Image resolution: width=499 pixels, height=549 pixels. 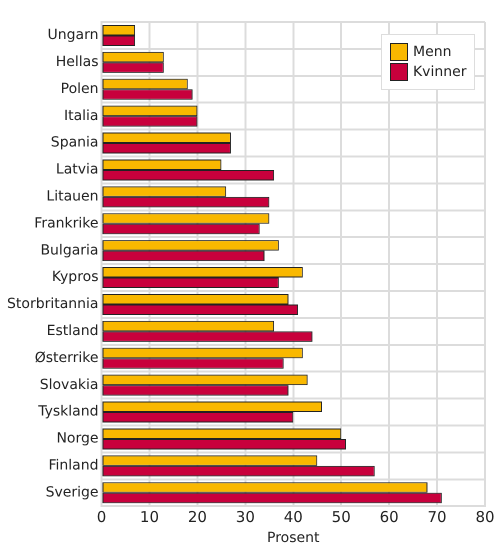 What do you see at coordinates (197, 517) in the screenshot?
I see `x-tick-label: 20` at bounding box center [197, 517].